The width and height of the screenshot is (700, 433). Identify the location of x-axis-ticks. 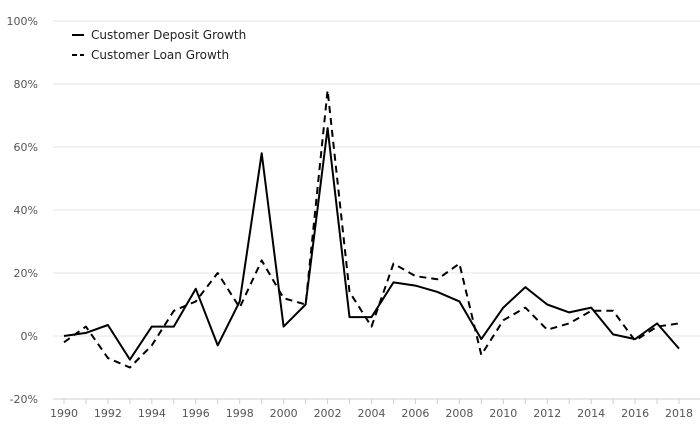
(371, 401).